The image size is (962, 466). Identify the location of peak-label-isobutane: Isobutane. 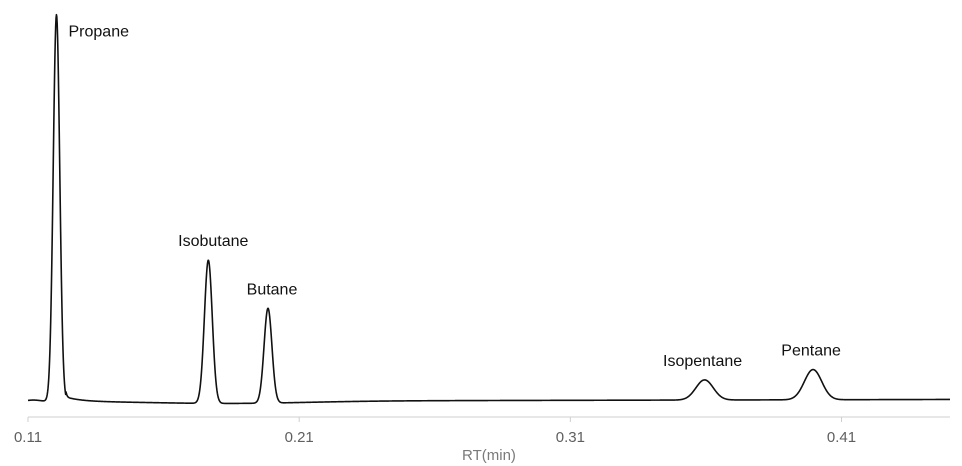
(213, 241).